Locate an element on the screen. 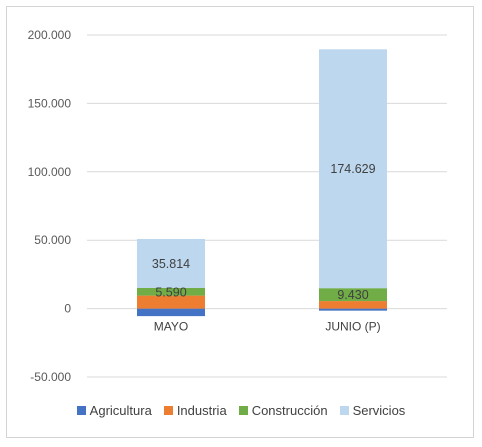 This screenshot has height=447, width=482. legend-item: Industria is located at coordinates (195, 410).